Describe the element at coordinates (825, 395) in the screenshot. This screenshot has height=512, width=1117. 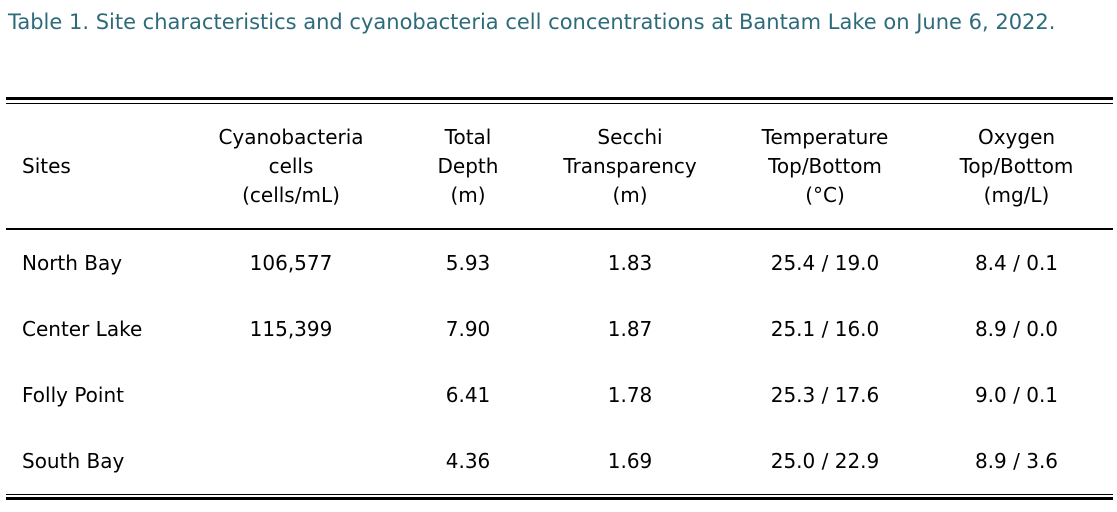
I see `cell-temperature: 25.3 / 17.6` at that location.